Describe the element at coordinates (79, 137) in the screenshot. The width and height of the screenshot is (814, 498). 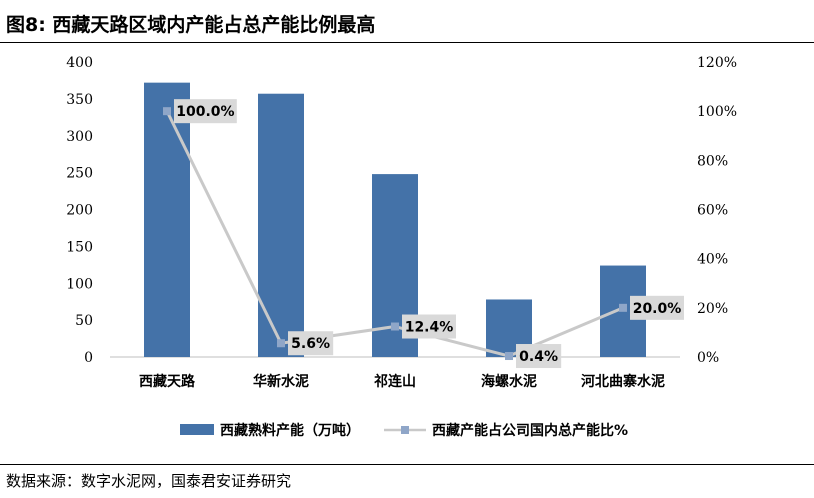
I see `left-y-tick-label: 300` at that location.